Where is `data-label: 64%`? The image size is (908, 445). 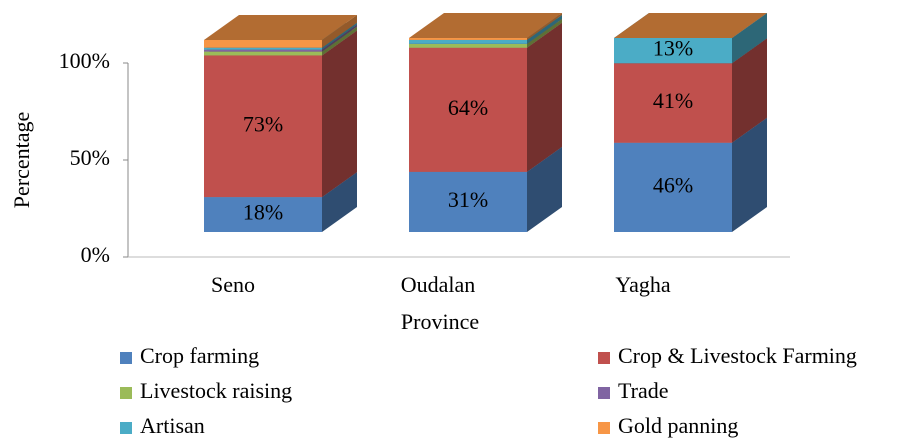
data-label: 64% is located at coordinates (468, 107).